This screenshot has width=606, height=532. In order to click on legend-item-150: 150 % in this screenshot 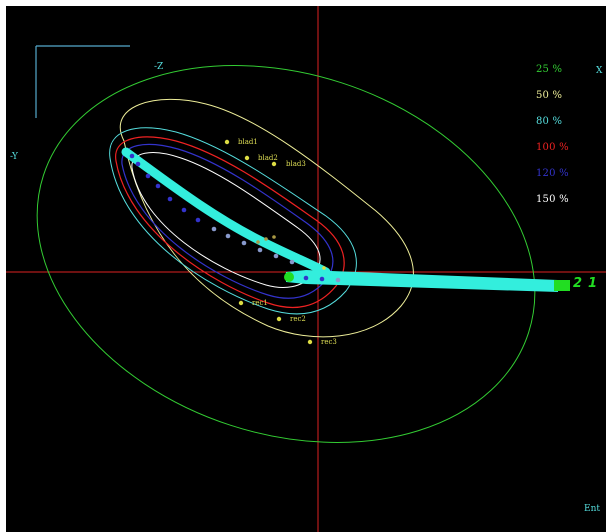, I will do `click(552, 199)`.